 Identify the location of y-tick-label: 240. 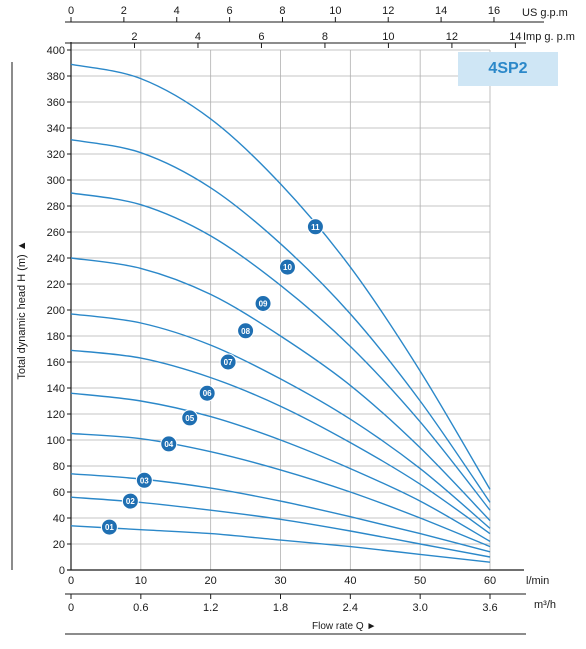
(56, 259).